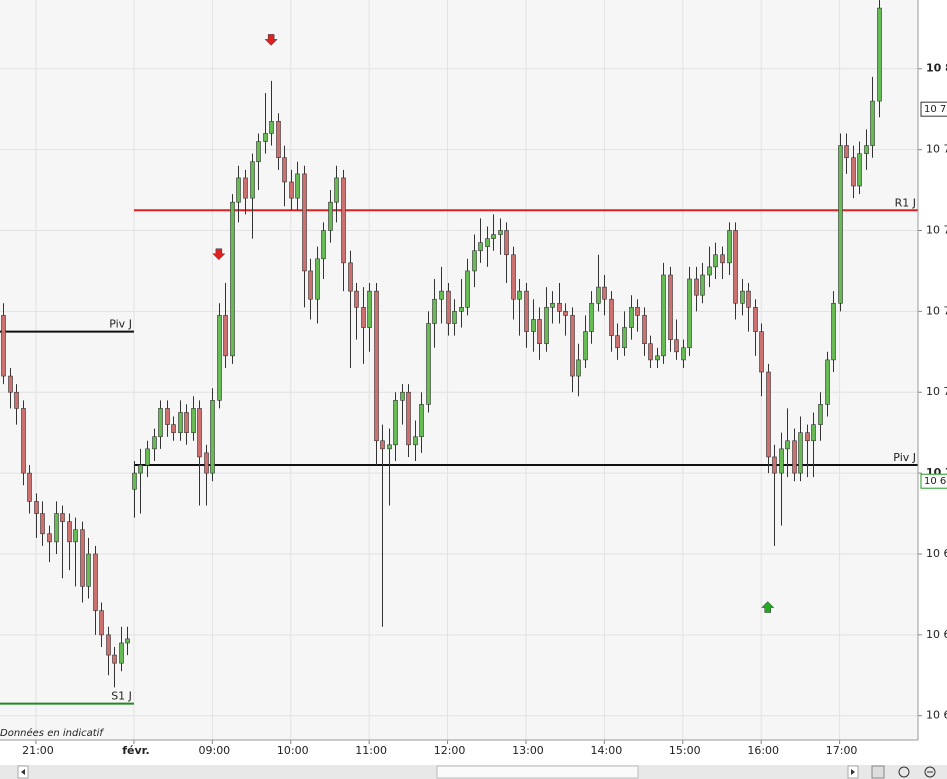  I want to click on scroll-thumb, so click(537, 772).